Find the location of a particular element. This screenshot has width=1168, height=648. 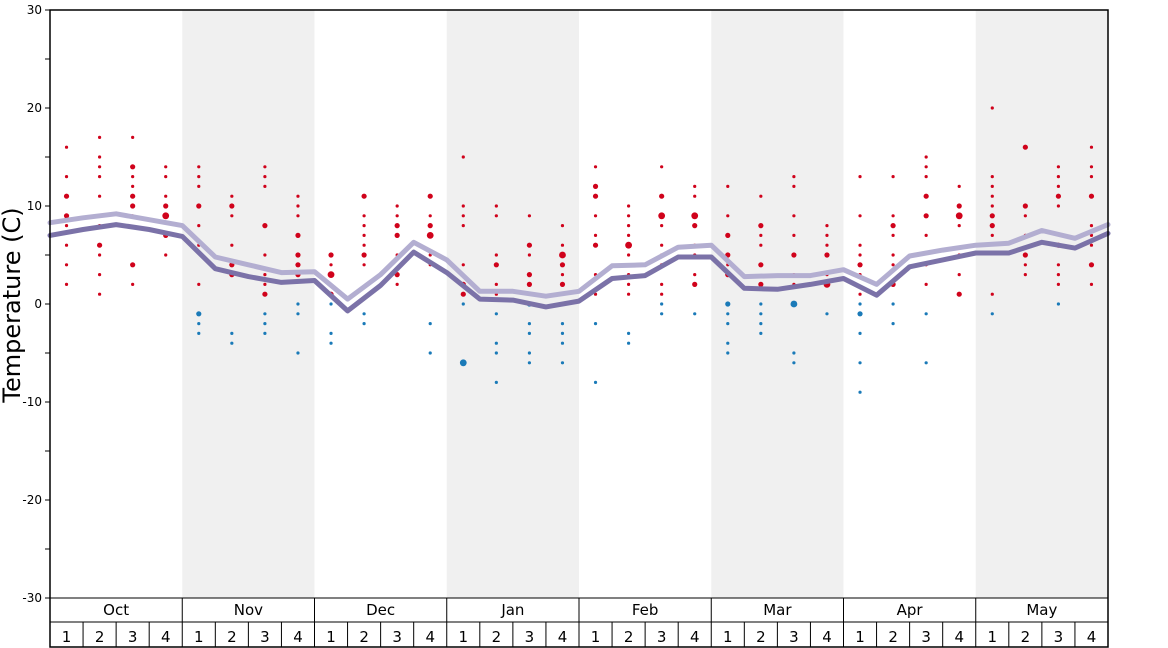

month-band is located at coordinates (1041, 304).